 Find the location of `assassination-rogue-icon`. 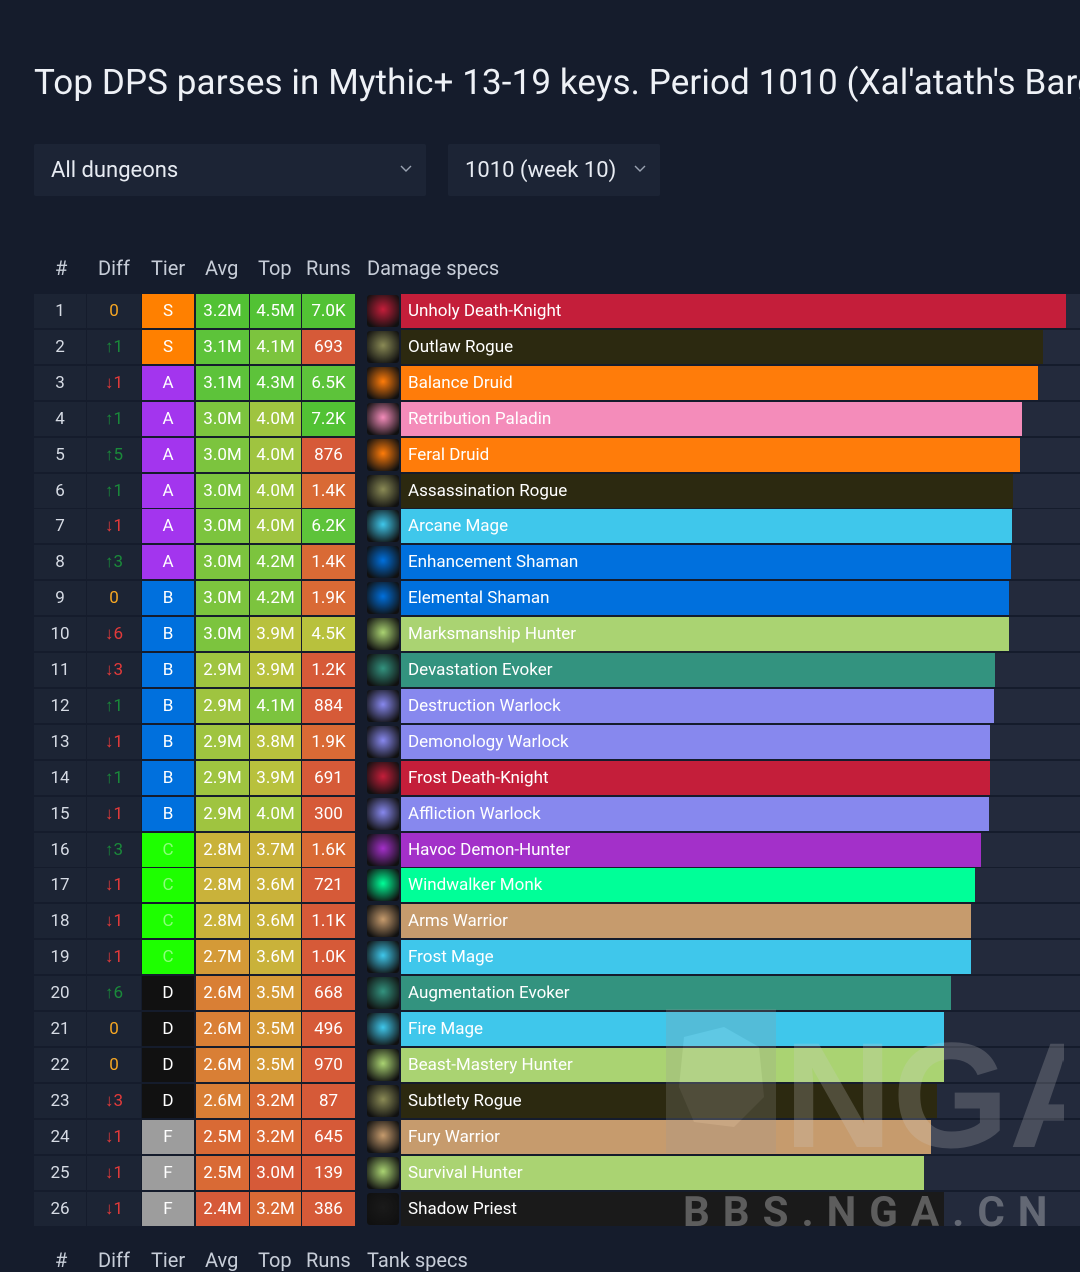

assassination-rogue-icon is located at coordinates (383, 490).